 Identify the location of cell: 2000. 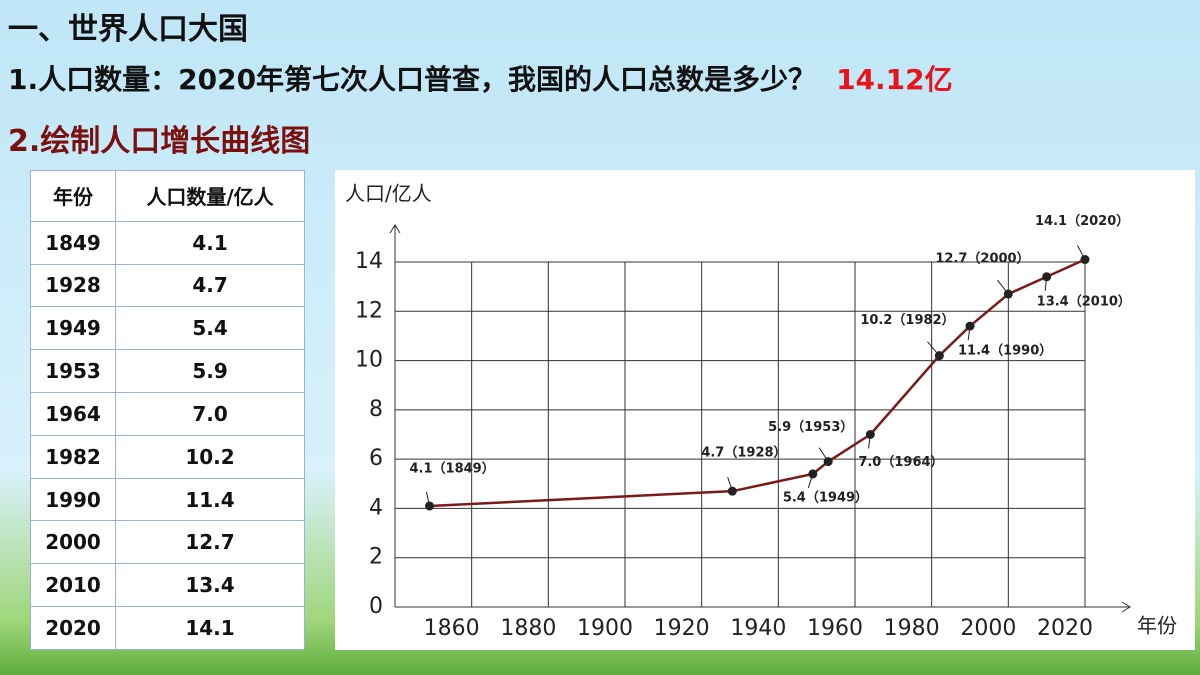
(73, 542).